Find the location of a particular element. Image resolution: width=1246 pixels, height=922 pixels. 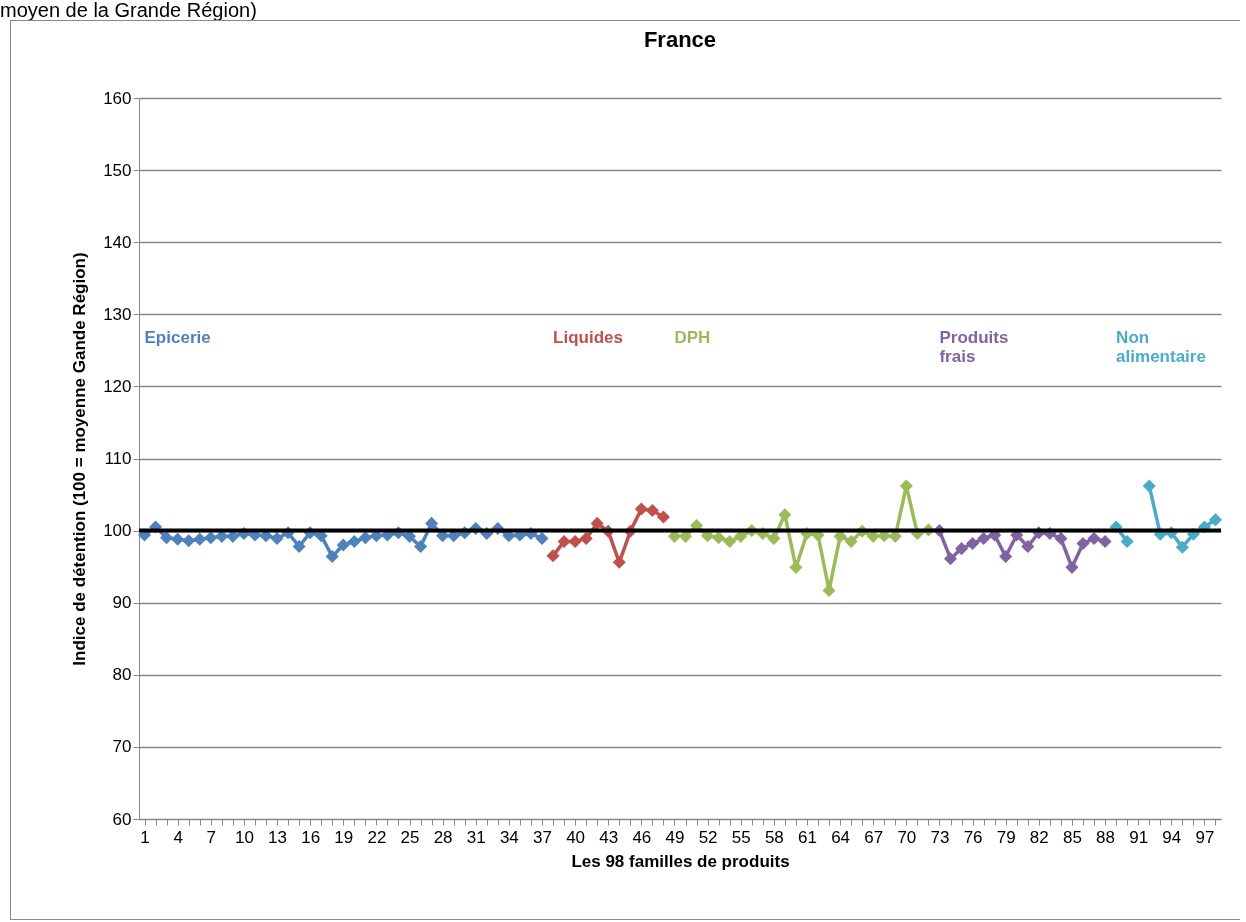

x-tick-label: 85 is located at coordinates (1072, 837).